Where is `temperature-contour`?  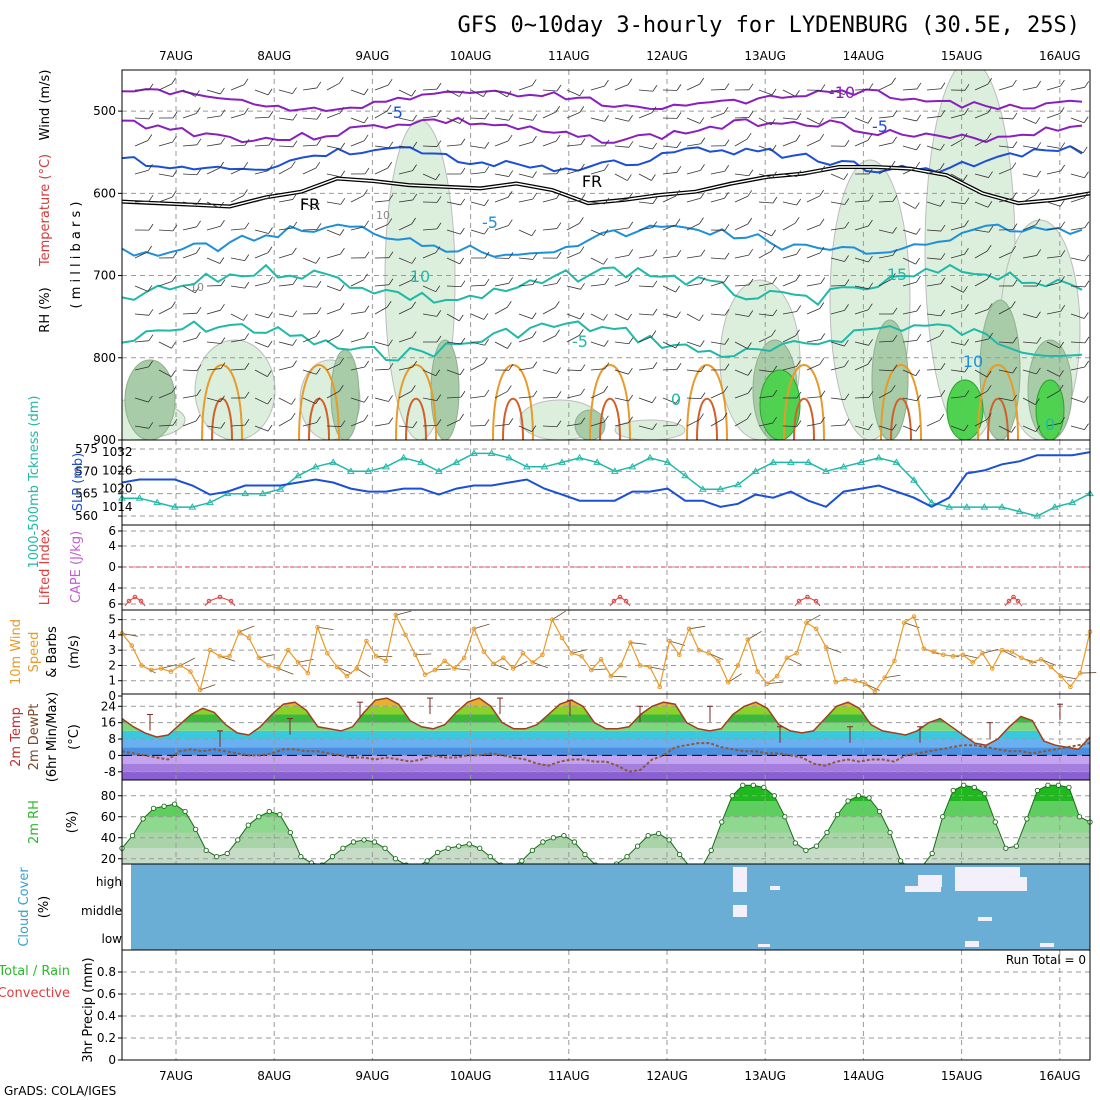
temperature-contour is located at coordinates (602, 341).